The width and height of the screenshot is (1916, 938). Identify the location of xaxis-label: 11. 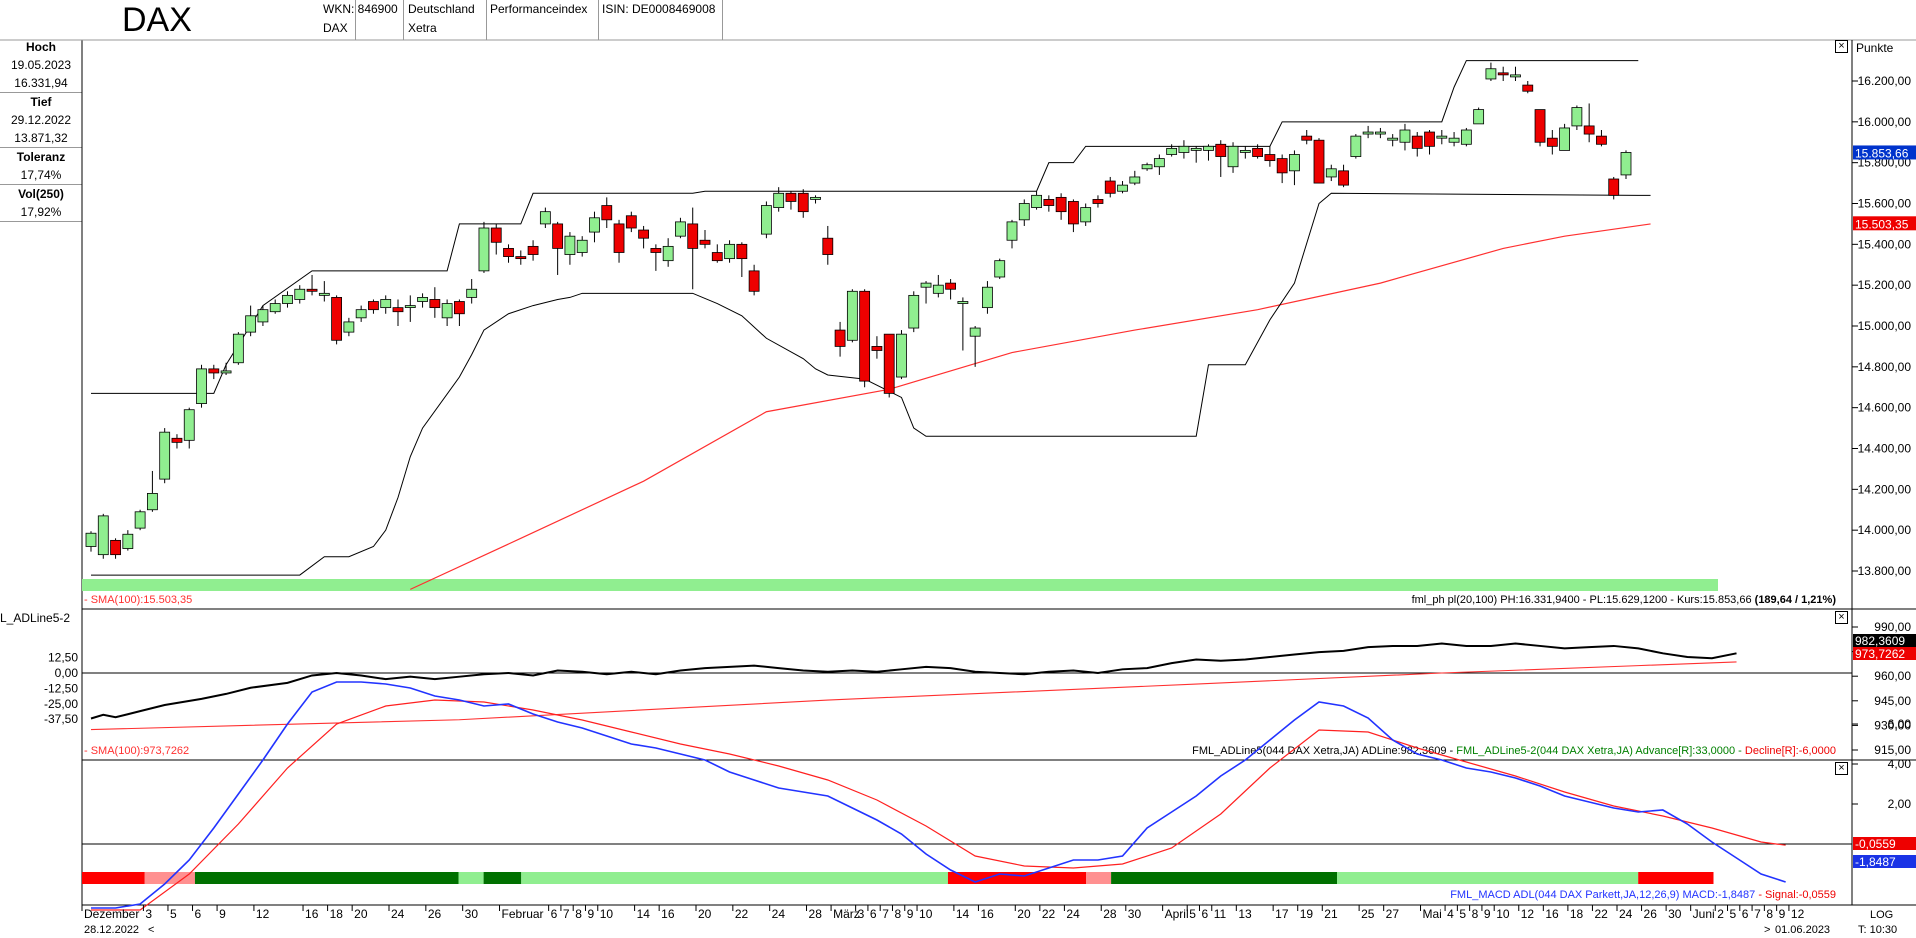
(1220, 914).